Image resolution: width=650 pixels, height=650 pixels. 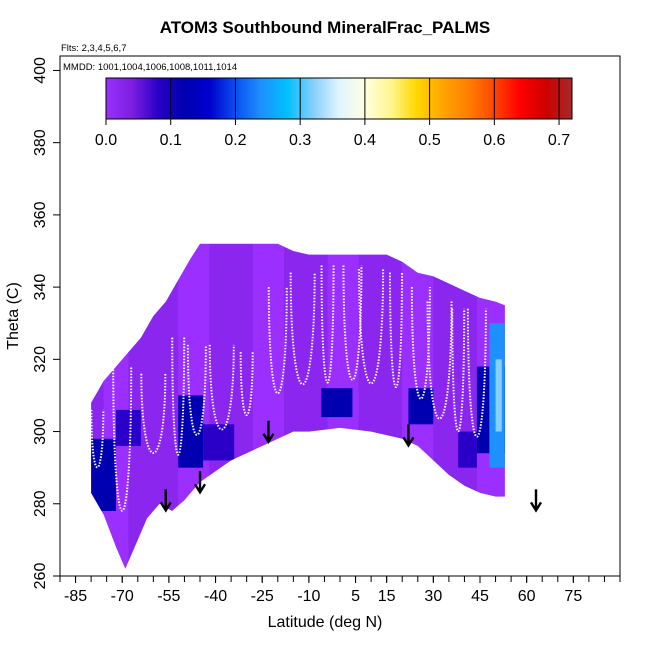 I want to click on y-tick-label: 360, so click(x=40, y=214).